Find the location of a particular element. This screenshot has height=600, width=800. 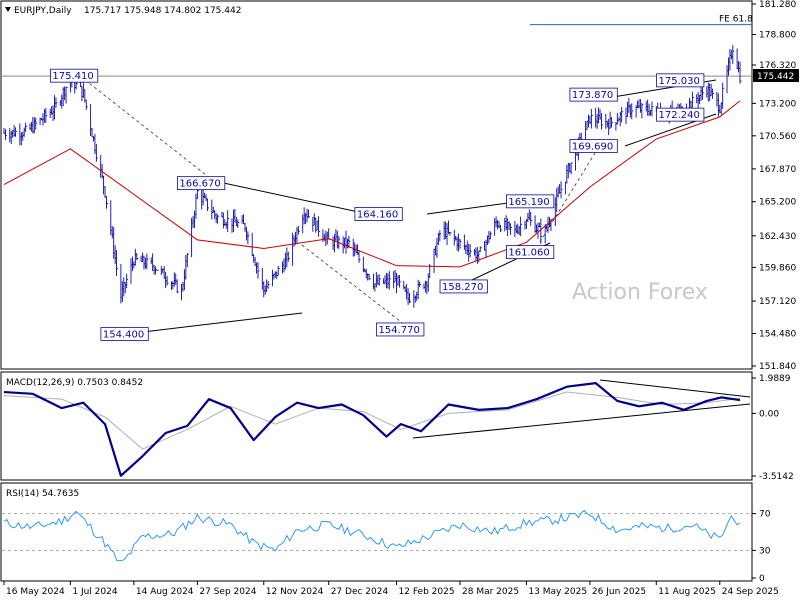

macd-trendline-top is located at coordinates (675, 388).